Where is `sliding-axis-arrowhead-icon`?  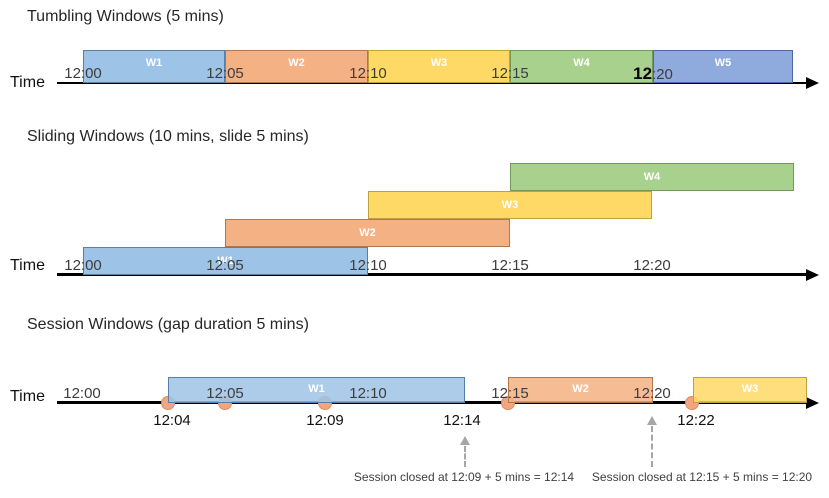 sliding-axis-arrowhead-icon is located at coordinates (812, 275).